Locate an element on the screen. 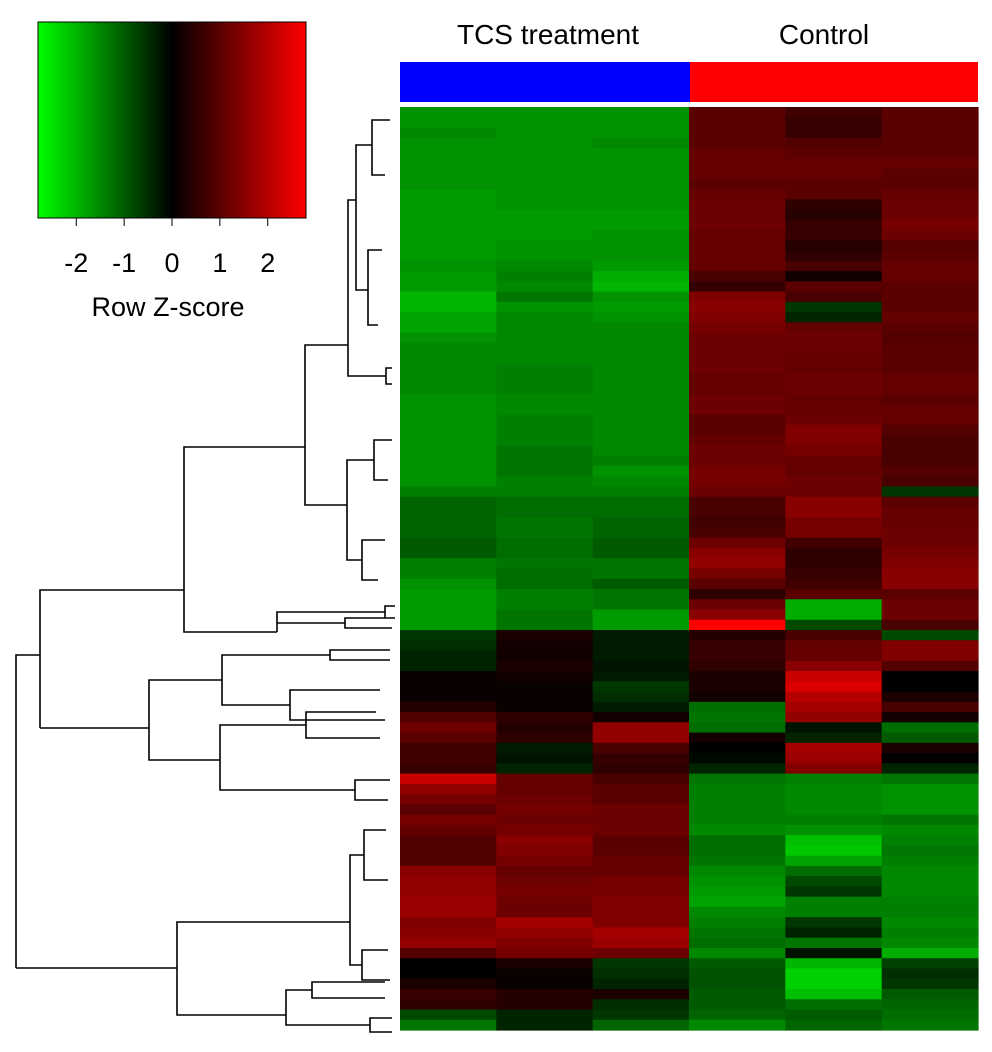  group-color-bar-tcs-treatment is located at coordinates (545, 82).